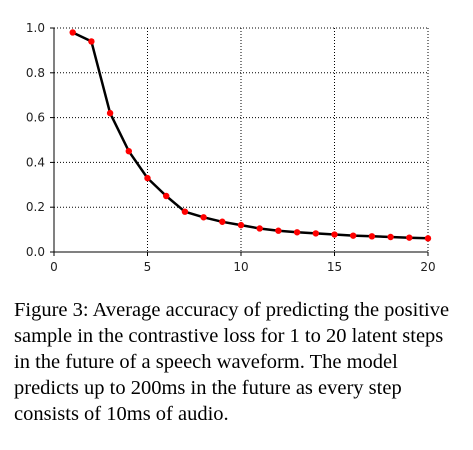 This screenshot has height=450, width=473. I want to click on y-tick-label: 0.6, so click(35, 118).